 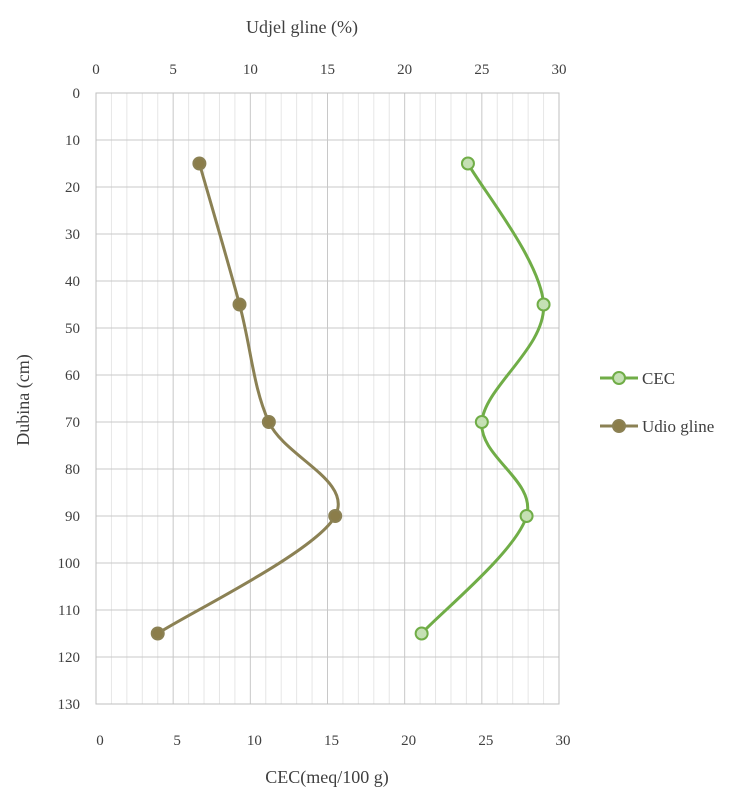 What do you see at coordinates (173, 70) in the screenshot?
I see `top-tick-label: 5` at bounding box center [173, 70].